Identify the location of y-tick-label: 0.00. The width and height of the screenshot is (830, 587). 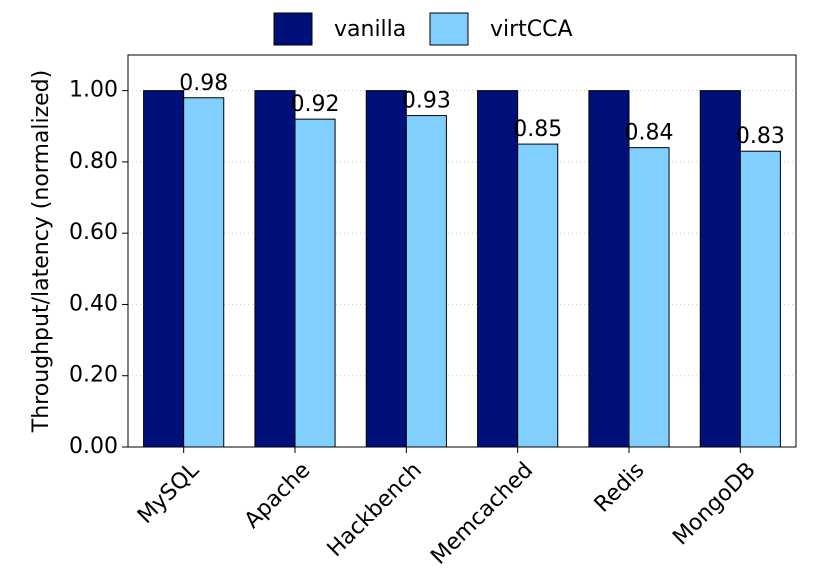
(93, 446).